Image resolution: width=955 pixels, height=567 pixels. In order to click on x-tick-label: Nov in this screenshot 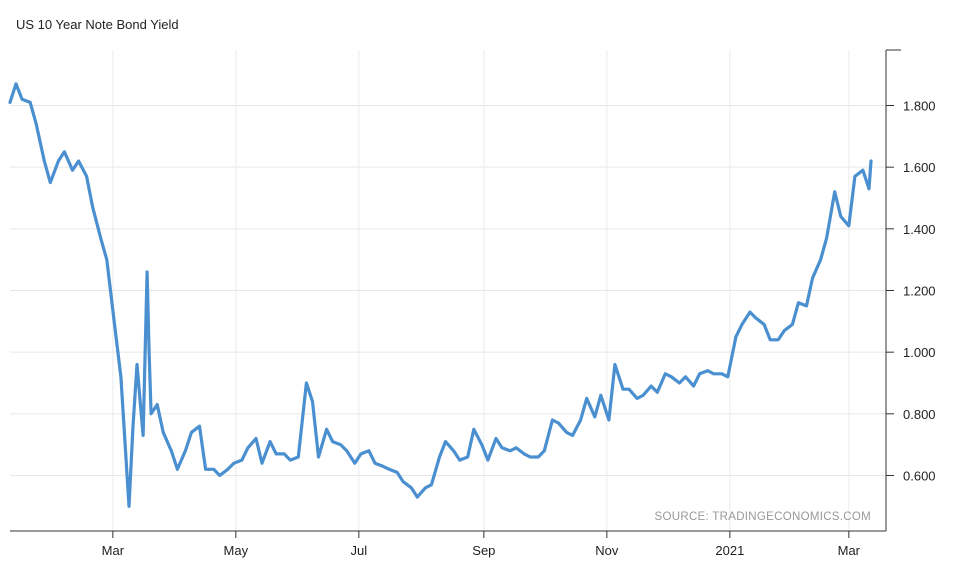, I will do `click(607, 550)`.